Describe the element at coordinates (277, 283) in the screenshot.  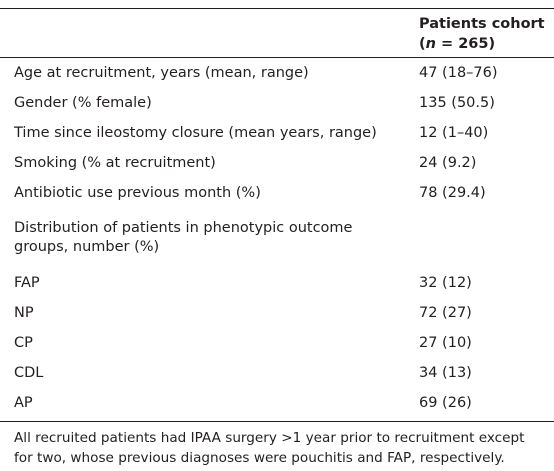
I see `table-row: FAP 32 (12)` at that location.